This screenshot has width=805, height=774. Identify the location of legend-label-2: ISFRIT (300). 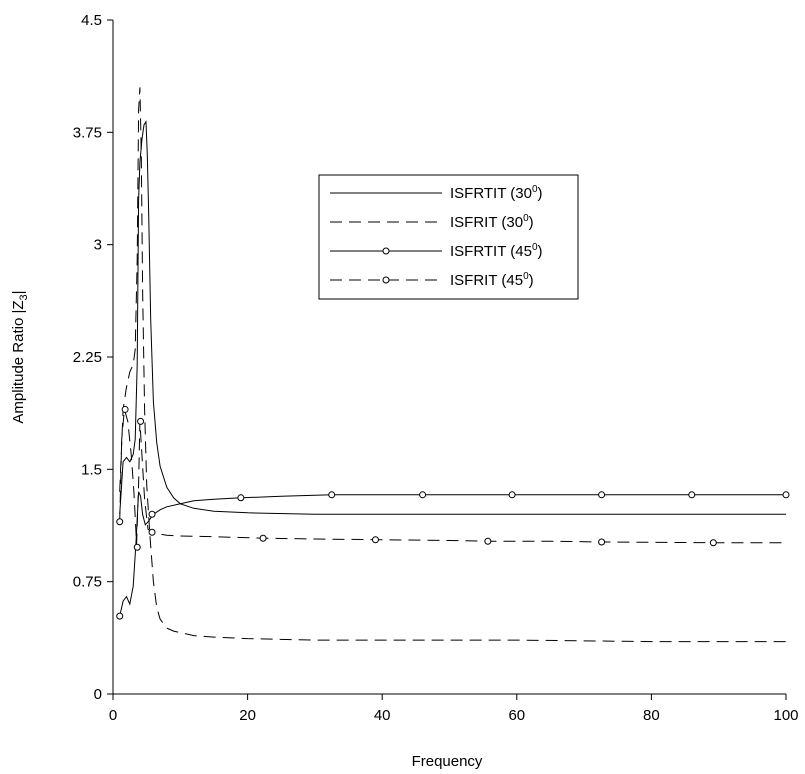
(492, 222).